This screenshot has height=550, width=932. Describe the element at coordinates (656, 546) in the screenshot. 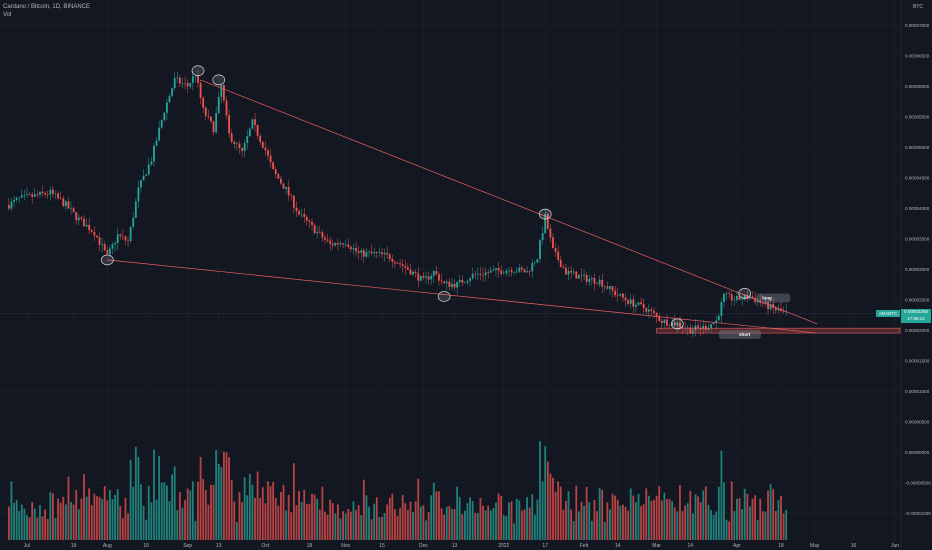

I see `date-tick-label: Mar` at that location.